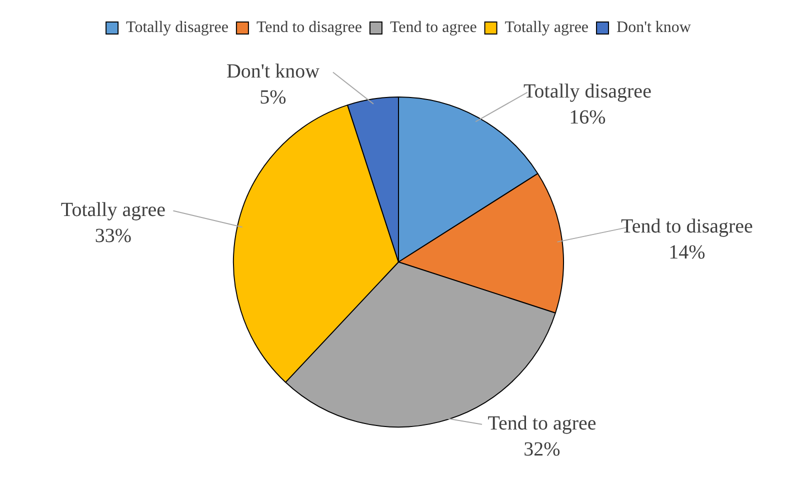 The image size is (797, 486). Describe the element at coordinates (113, 235) in the screenshot. I see `data-label: 33%` at that location.